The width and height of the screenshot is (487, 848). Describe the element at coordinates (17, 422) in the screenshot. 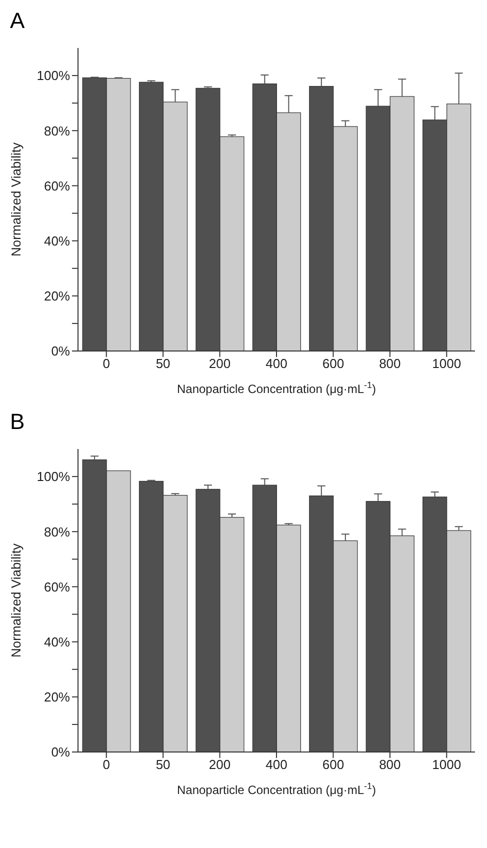

I see `chart-title: B` at that location.